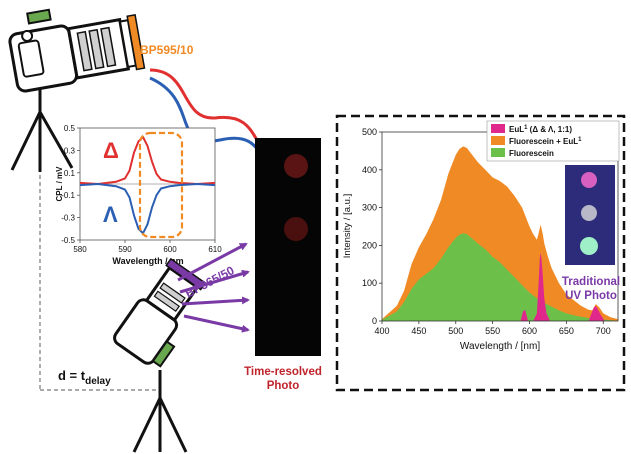 The width and height of the screenshot is (631, 454). What do you see at coordinates (603, 331) in the screenshot?
I see `spectrum-xtick-label-6: 700` at bounding box center [603, 331].